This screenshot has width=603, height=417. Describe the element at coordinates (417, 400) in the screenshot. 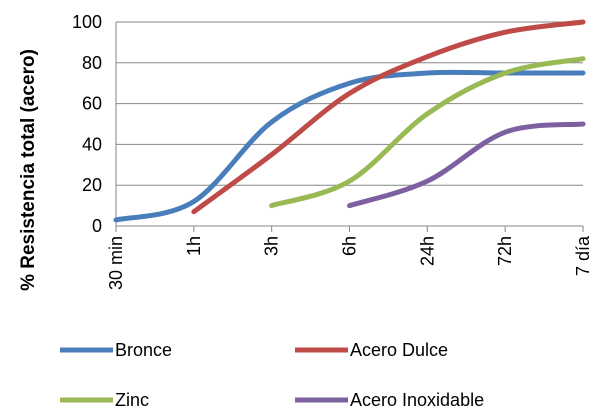

I see `legend-label: Acero Inoxidable` at that location.